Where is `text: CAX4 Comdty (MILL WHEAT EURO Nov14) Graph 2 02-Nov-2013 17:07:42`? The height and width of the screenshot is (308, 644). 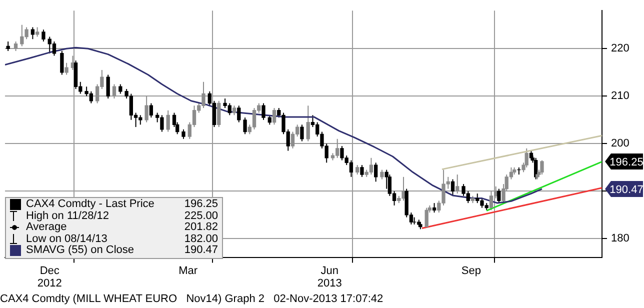 text: CAX4 Comdty (MILL WHEAT EURO Nov14) Graph 2 02-Nov-2013 17:07:42 is located at coordinates (192, 299).